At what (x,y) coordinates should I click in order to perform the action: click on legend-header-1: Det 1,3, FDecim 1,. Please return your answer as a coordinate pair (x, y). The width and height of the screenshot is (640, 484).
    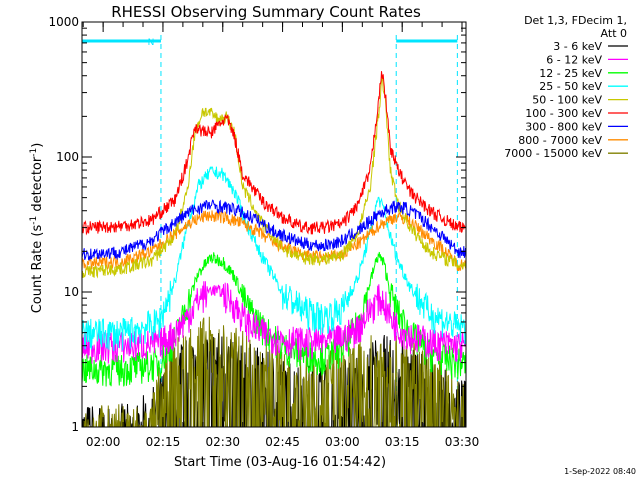
    Looking at the image, I should click on (575, 20).